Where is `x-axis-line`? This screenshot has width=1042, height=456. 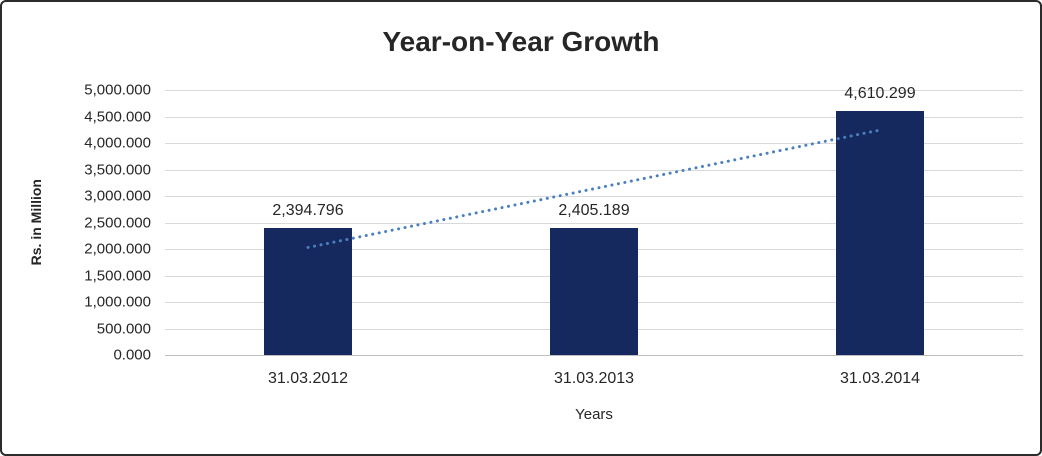 x-axis-line is located at coordinates (594, 355).